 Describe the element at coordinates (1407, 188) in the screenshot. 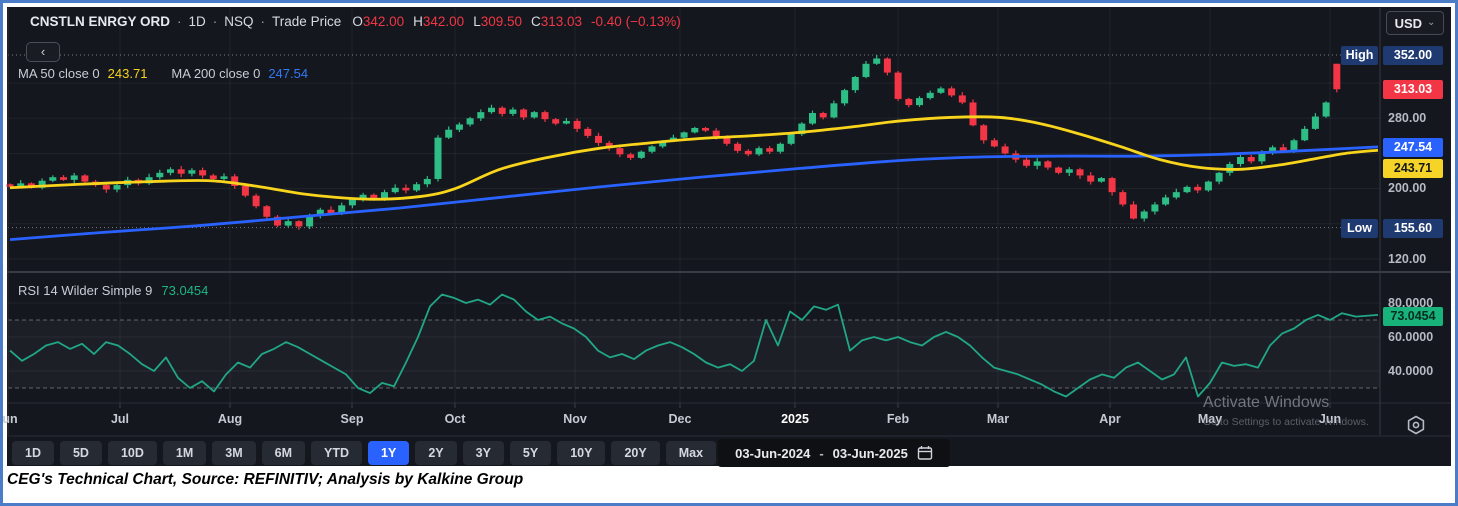

I see `price-label-tick: 200.00` at that location.